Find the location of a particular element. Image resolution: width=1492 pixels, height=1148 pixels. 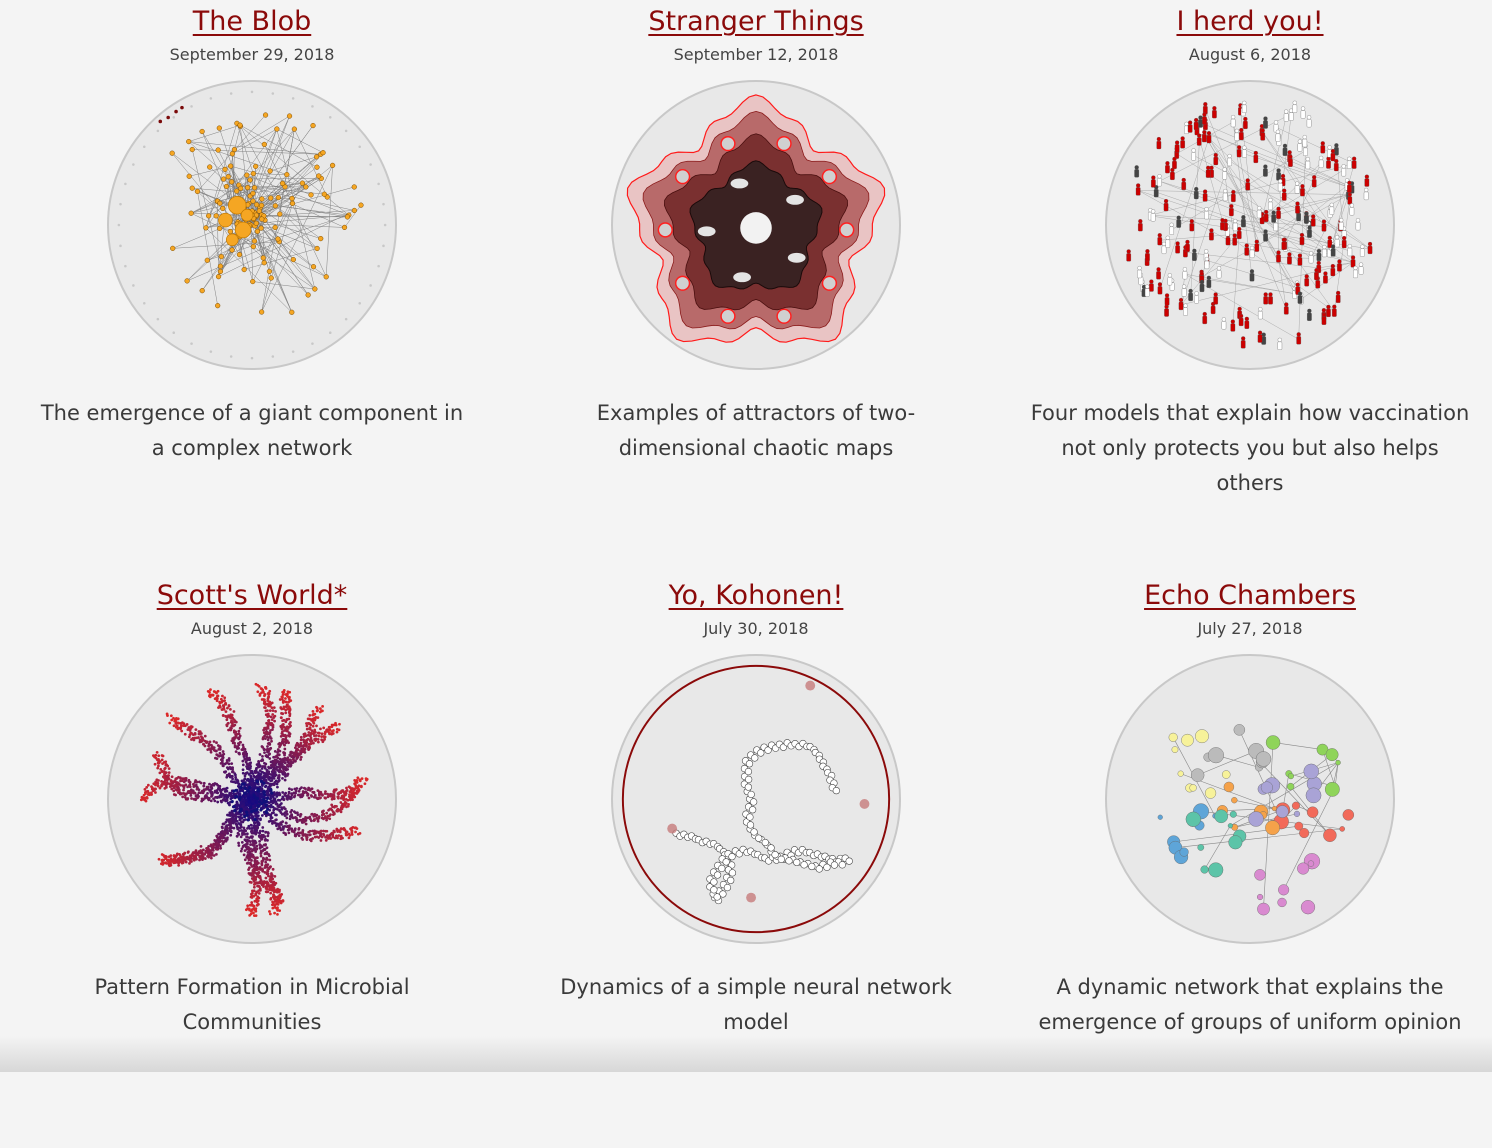

post-title-link: Yo, Kohonen! is located at coordinates (756, 596).